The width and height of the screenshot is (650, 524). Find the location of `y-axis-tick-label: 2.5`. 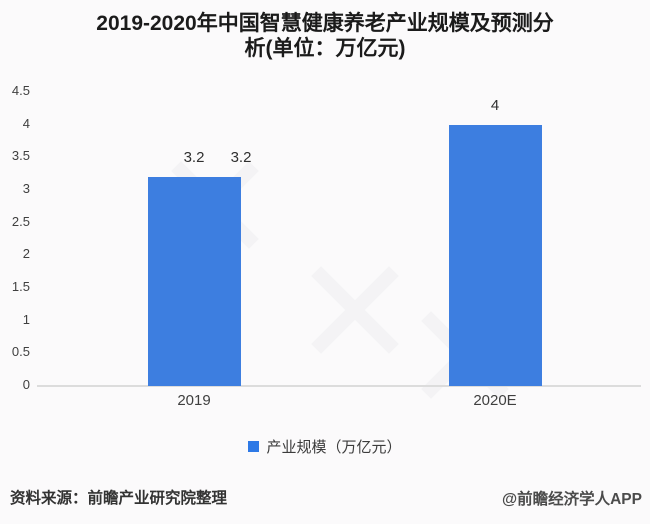

y-axis-tick-label: 2.5 is located at coordinates (20, 221).